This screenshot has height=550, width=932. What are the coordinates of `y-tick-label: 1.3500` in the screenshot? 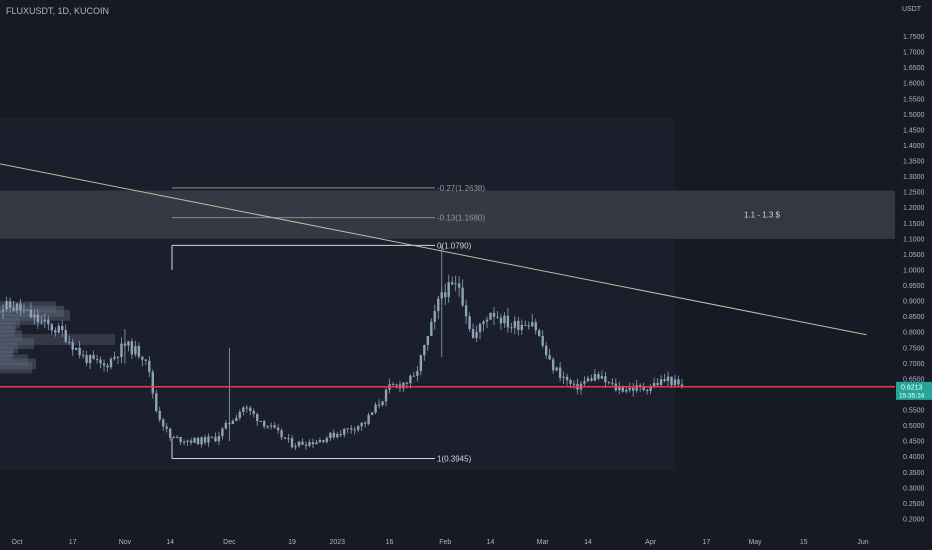 It's located at (914, 162).